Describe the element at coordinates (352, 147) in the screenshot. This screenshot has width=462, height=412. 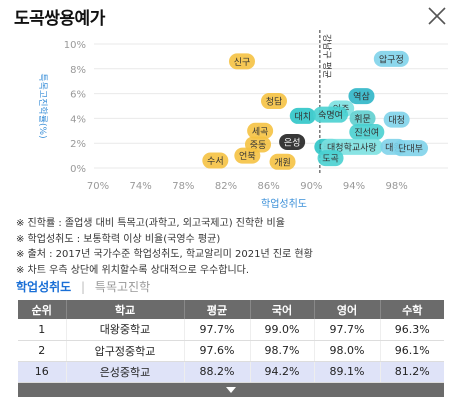
I see `data-point-label: 대청학교사랑` at that location.